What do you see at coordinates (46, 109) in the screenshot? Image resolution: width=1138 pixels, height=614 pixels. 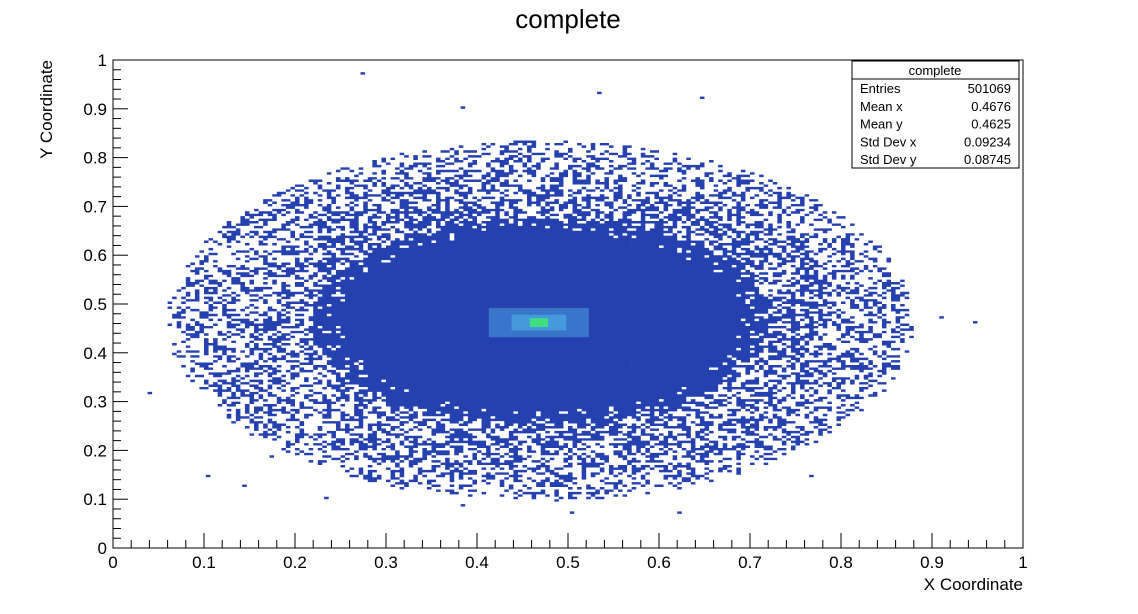 I see `y-axis-label: Y Coordinate` at bounding box center [46, 109].